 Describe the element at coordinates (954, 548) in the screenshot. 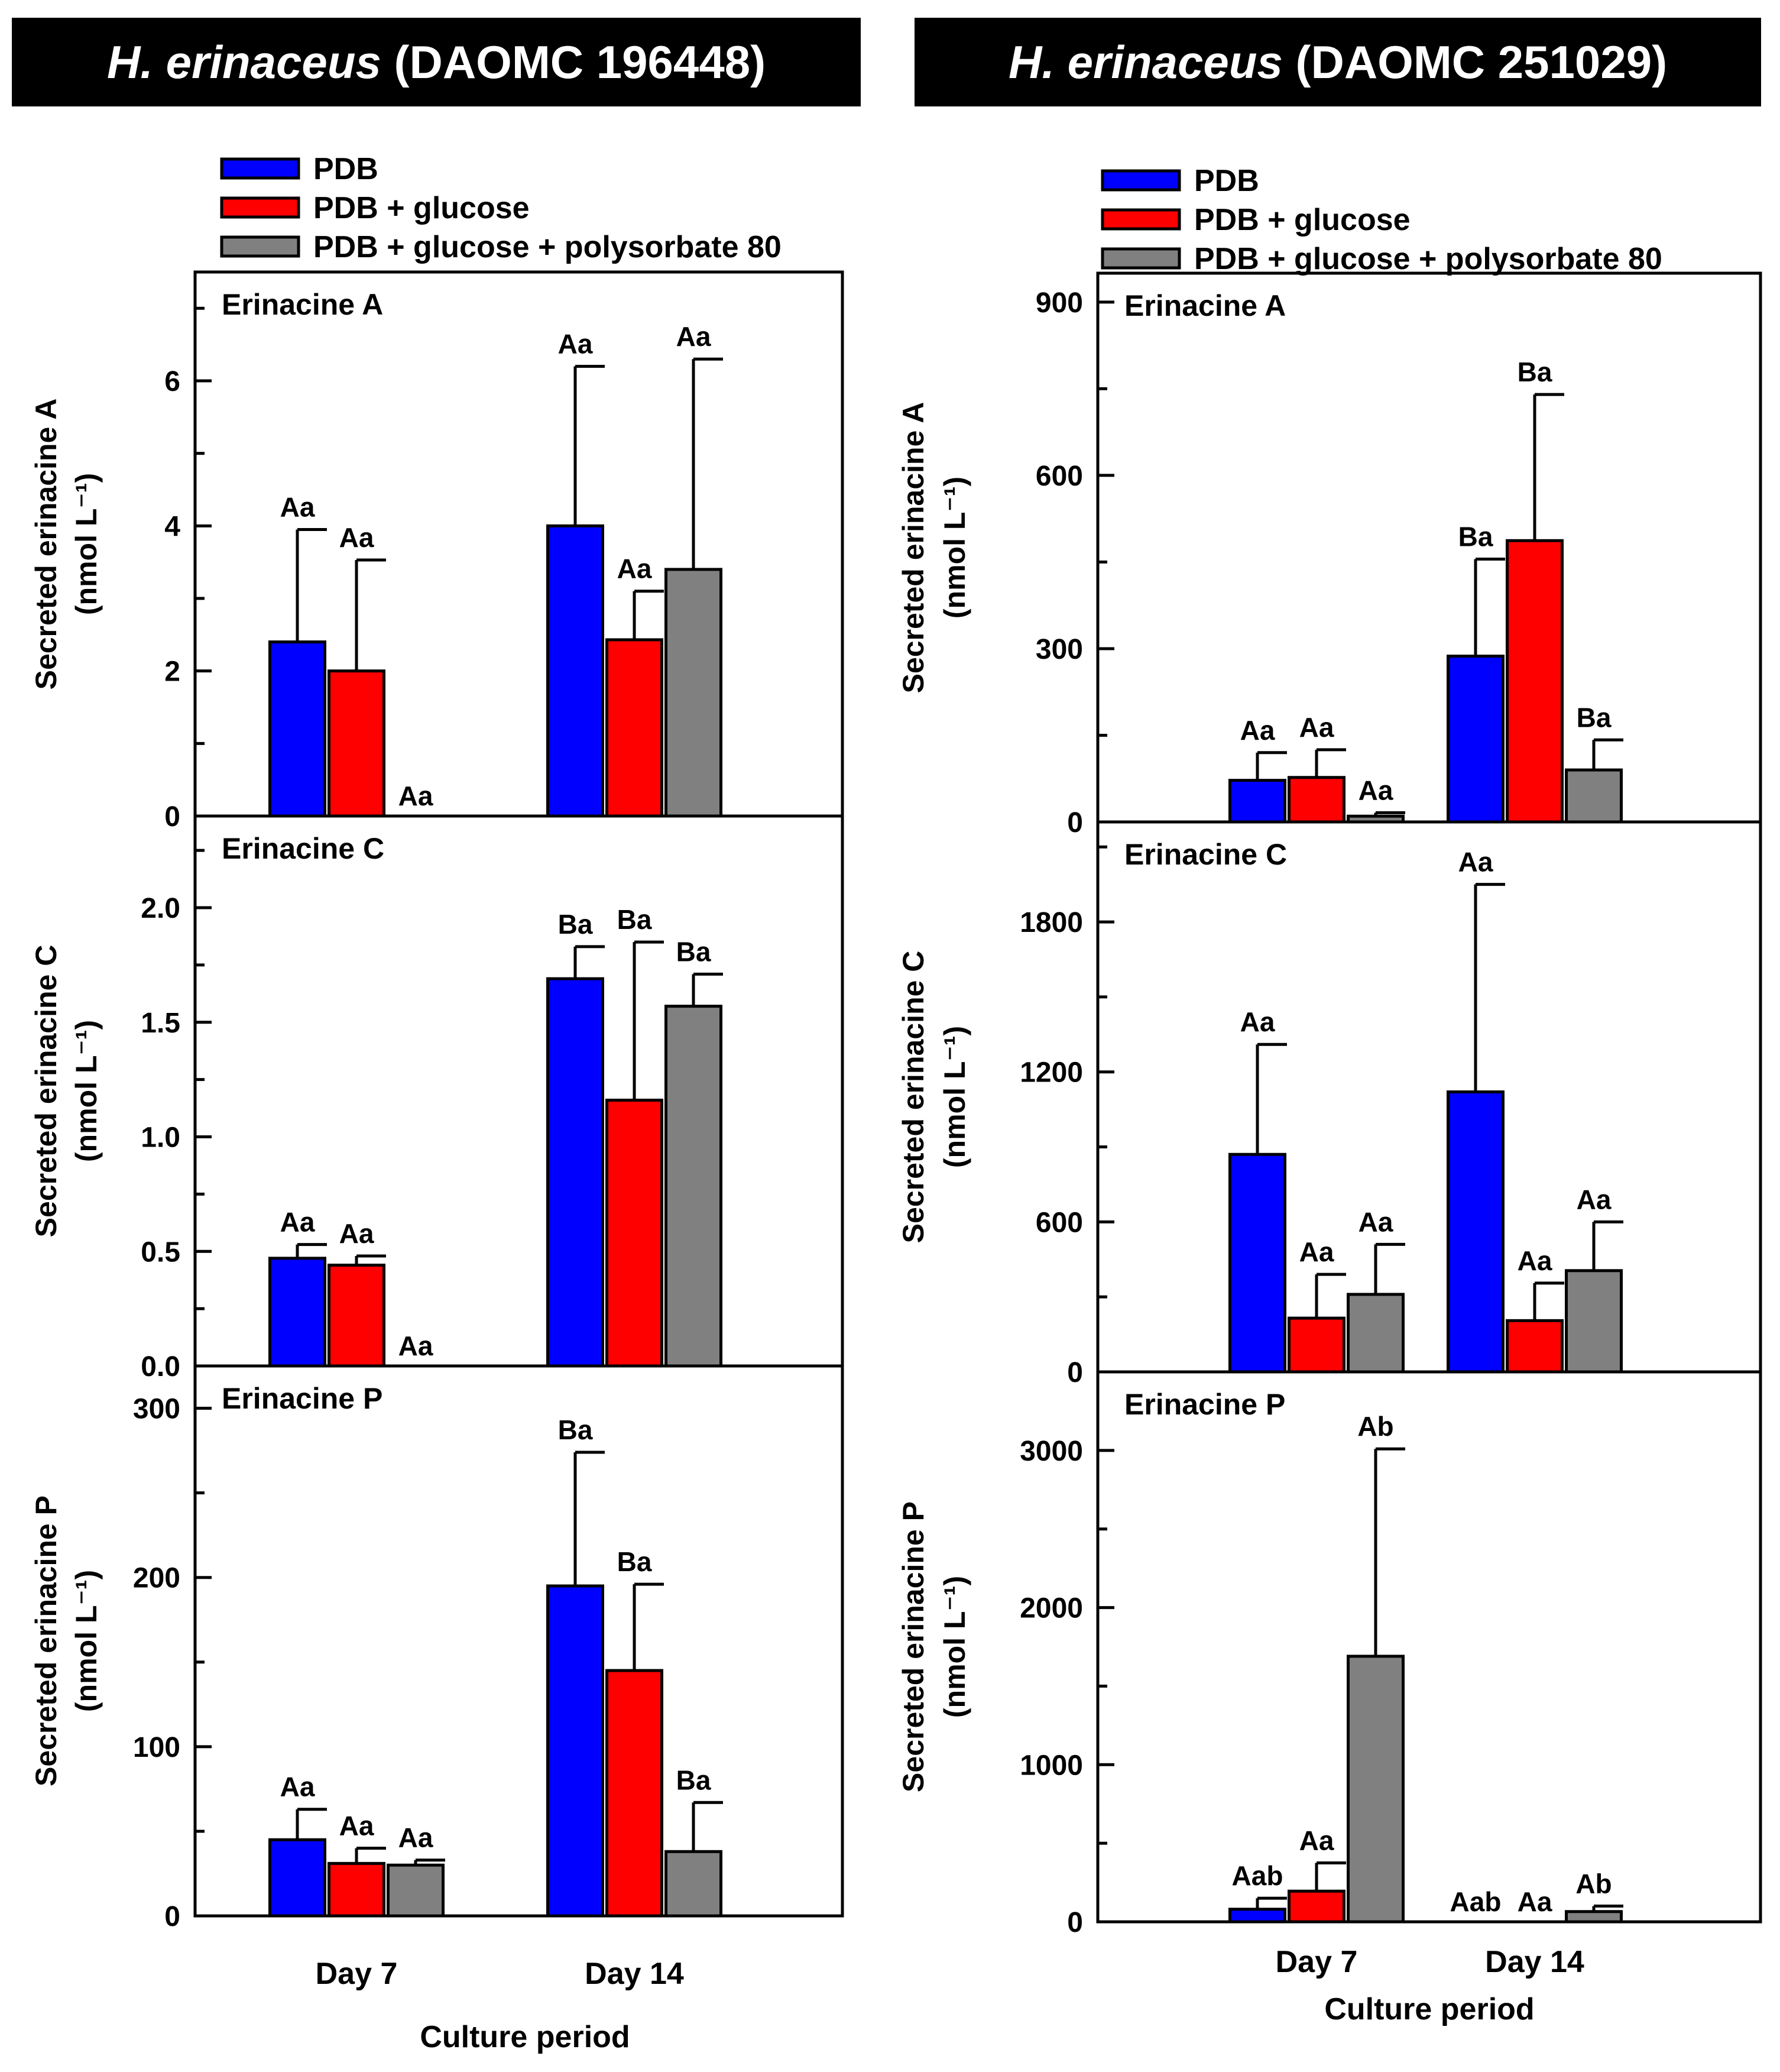

I see `right-erinacine-a-yunit: (nmol L⁻¹)` at that location.